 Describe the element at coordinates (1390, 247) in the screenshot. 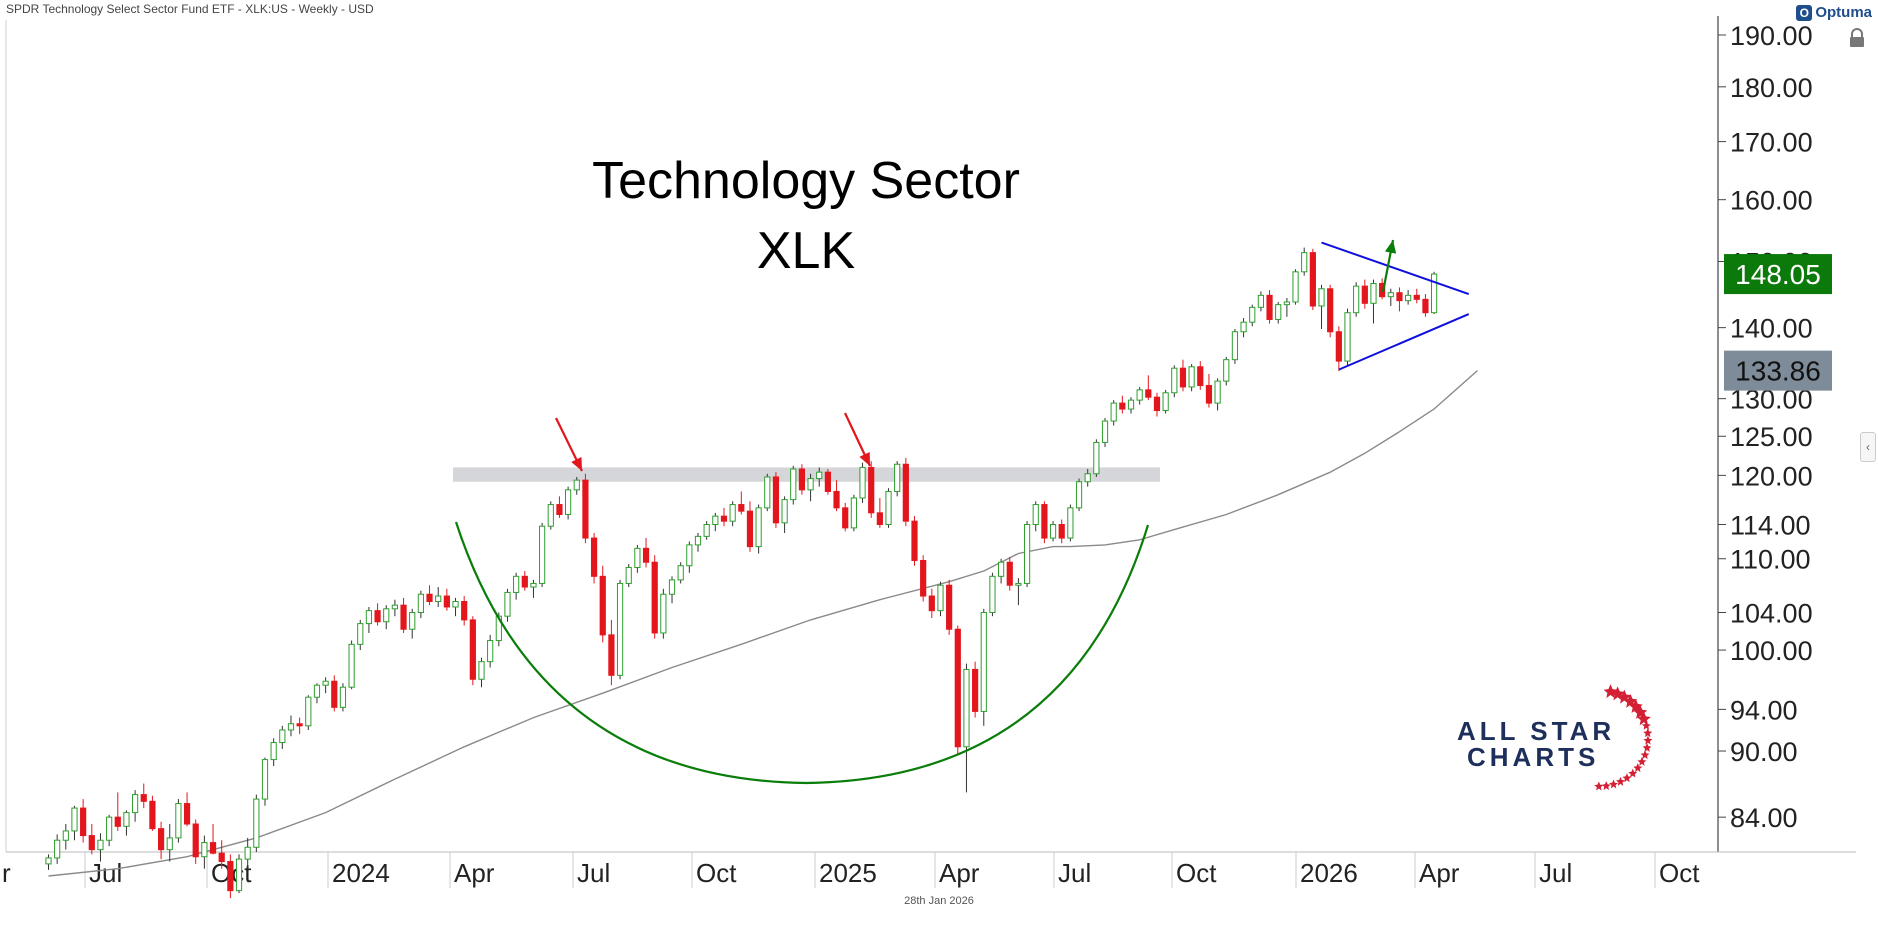

I see `green-breakout-arrow-head` at that location.